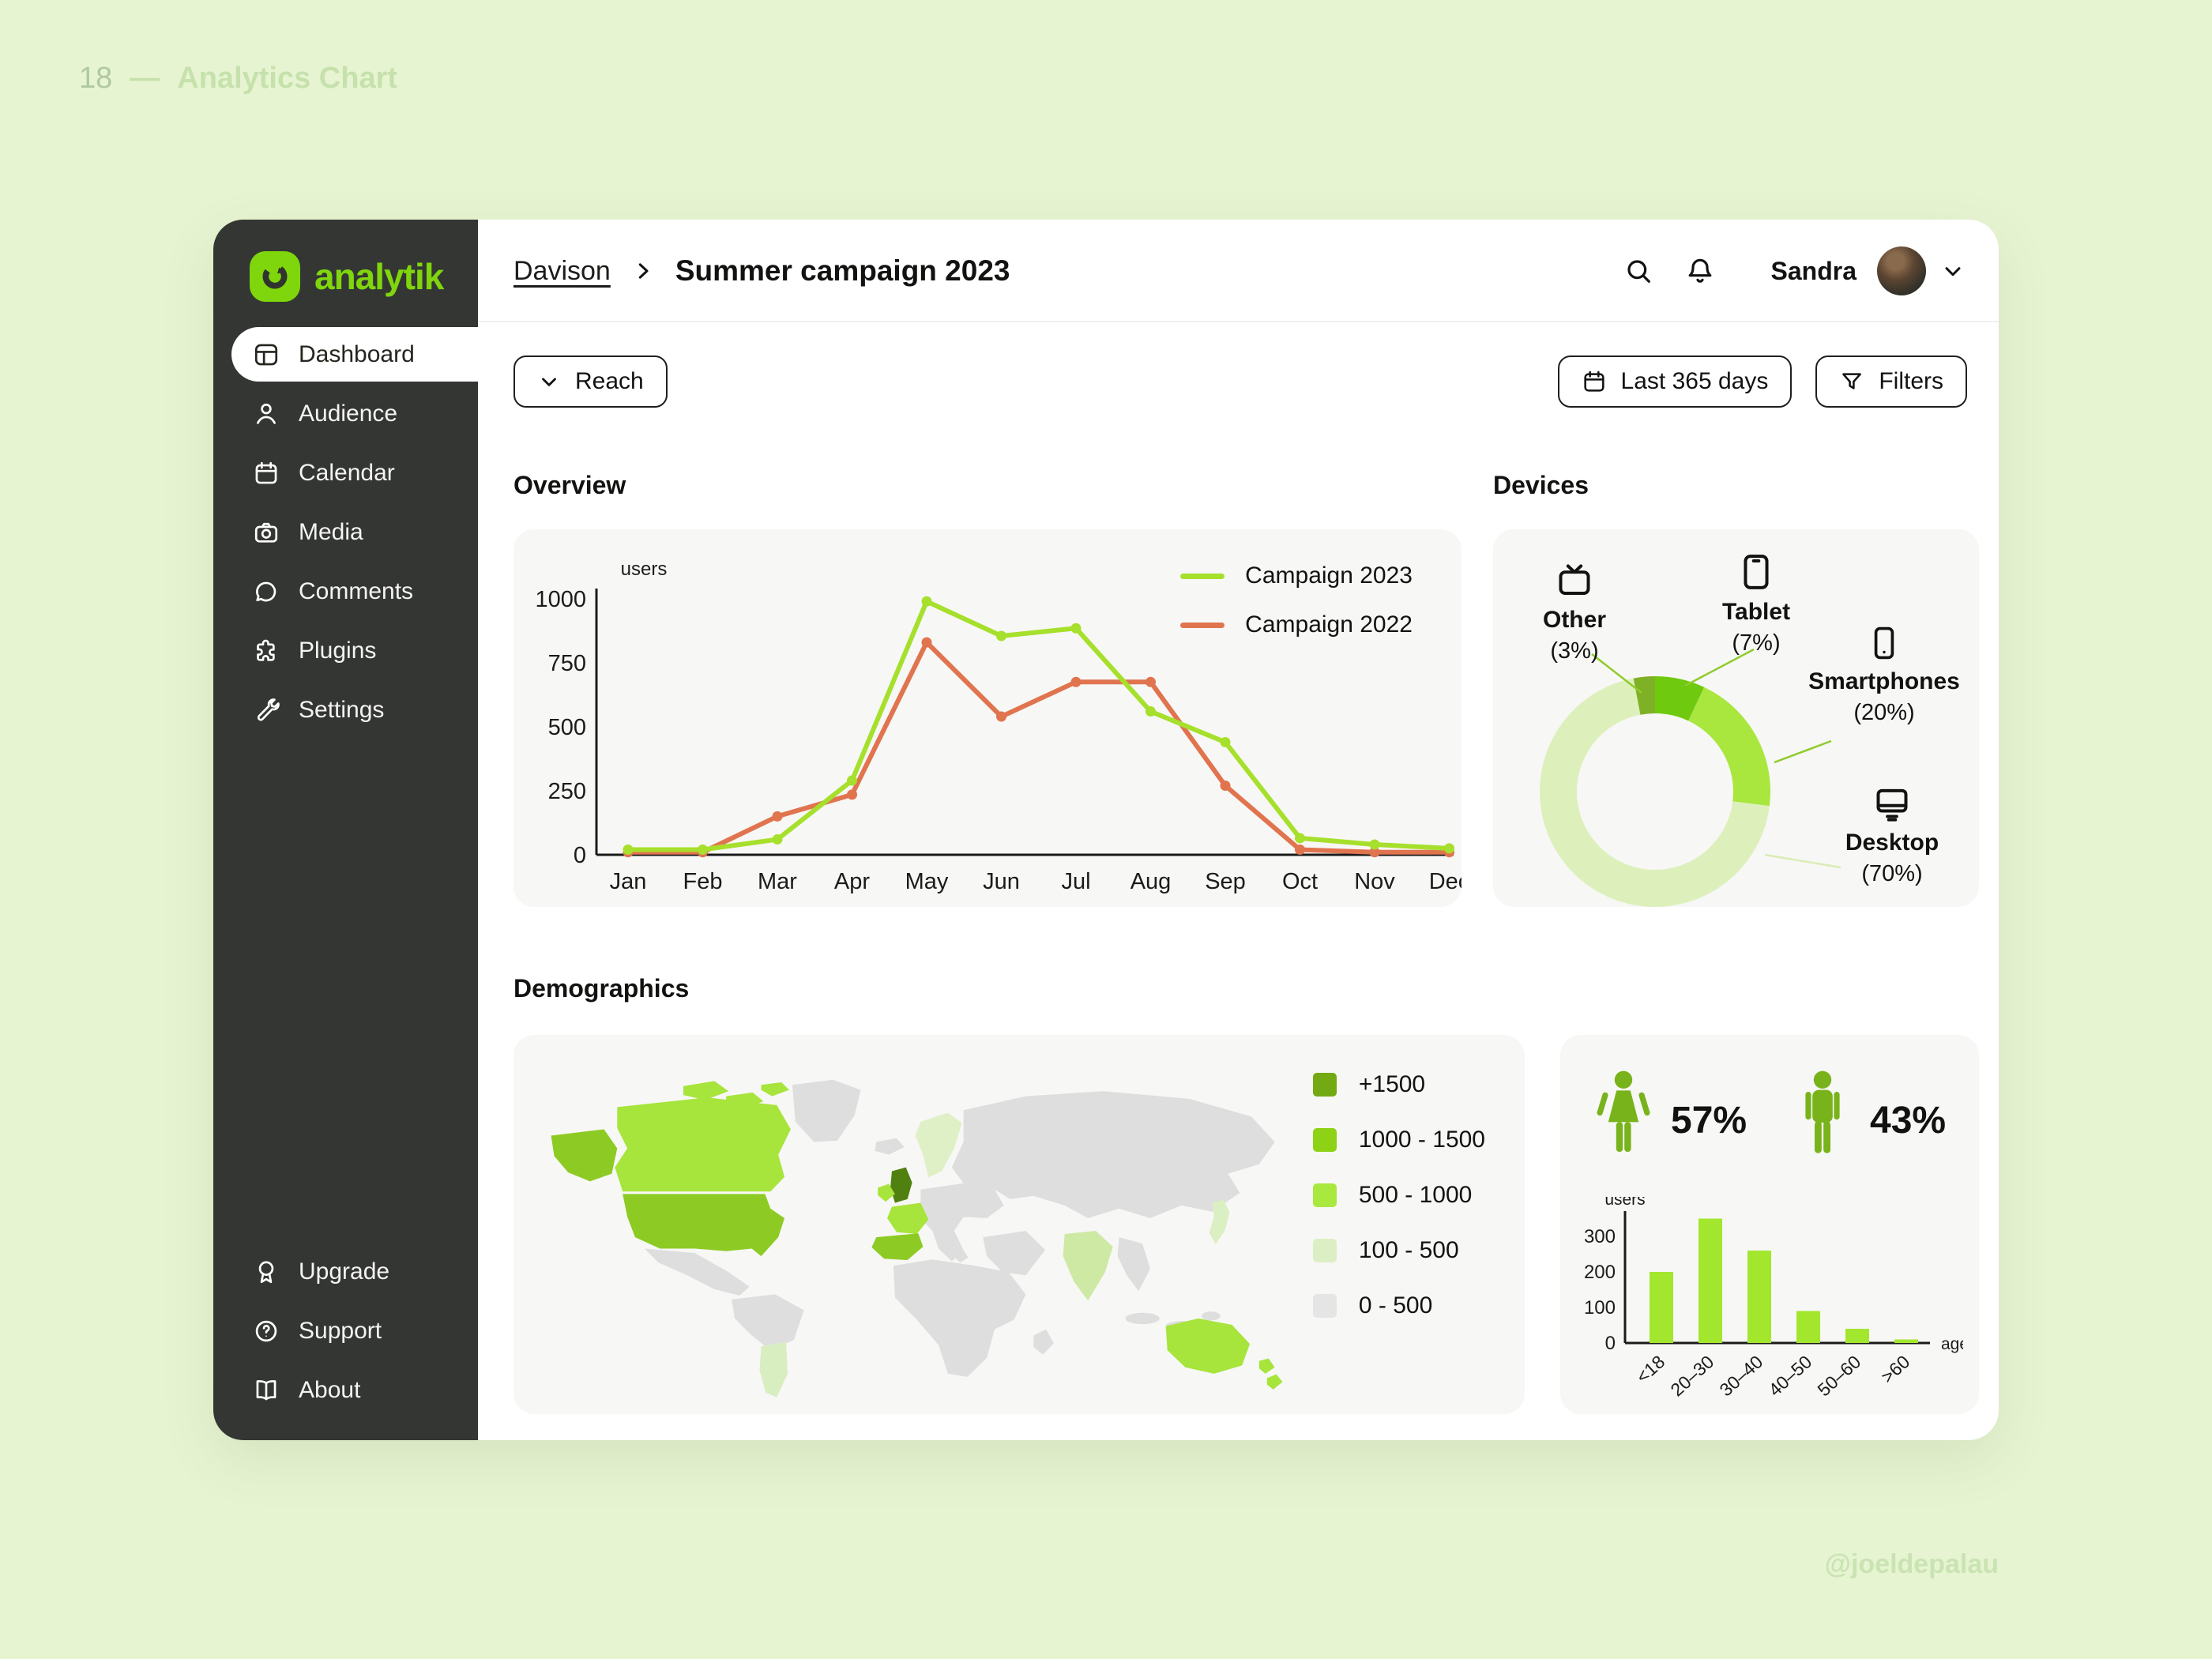 Image resolution: width=2212 pixels, height=1659 pixels. Describe the element at coordinates (1600, 1237) in the screenshot. I see `svg-text: 300` at that location.